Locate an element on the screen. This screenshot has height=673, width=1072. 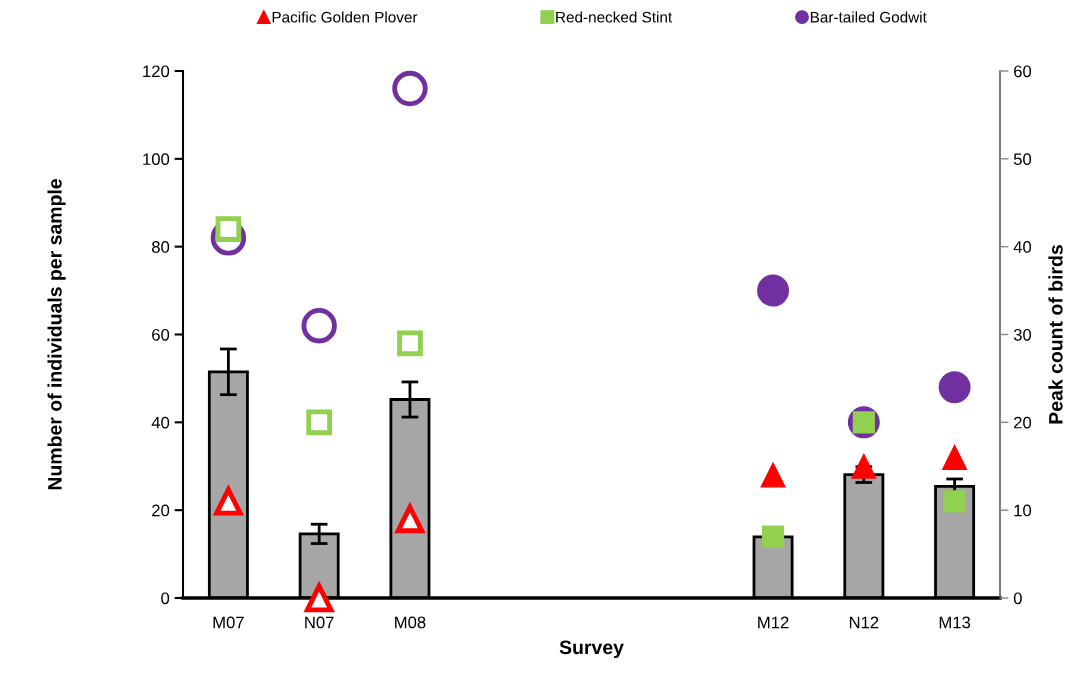
y-axis-title: Number of individuals per sample is located at coordinates (56, 334).